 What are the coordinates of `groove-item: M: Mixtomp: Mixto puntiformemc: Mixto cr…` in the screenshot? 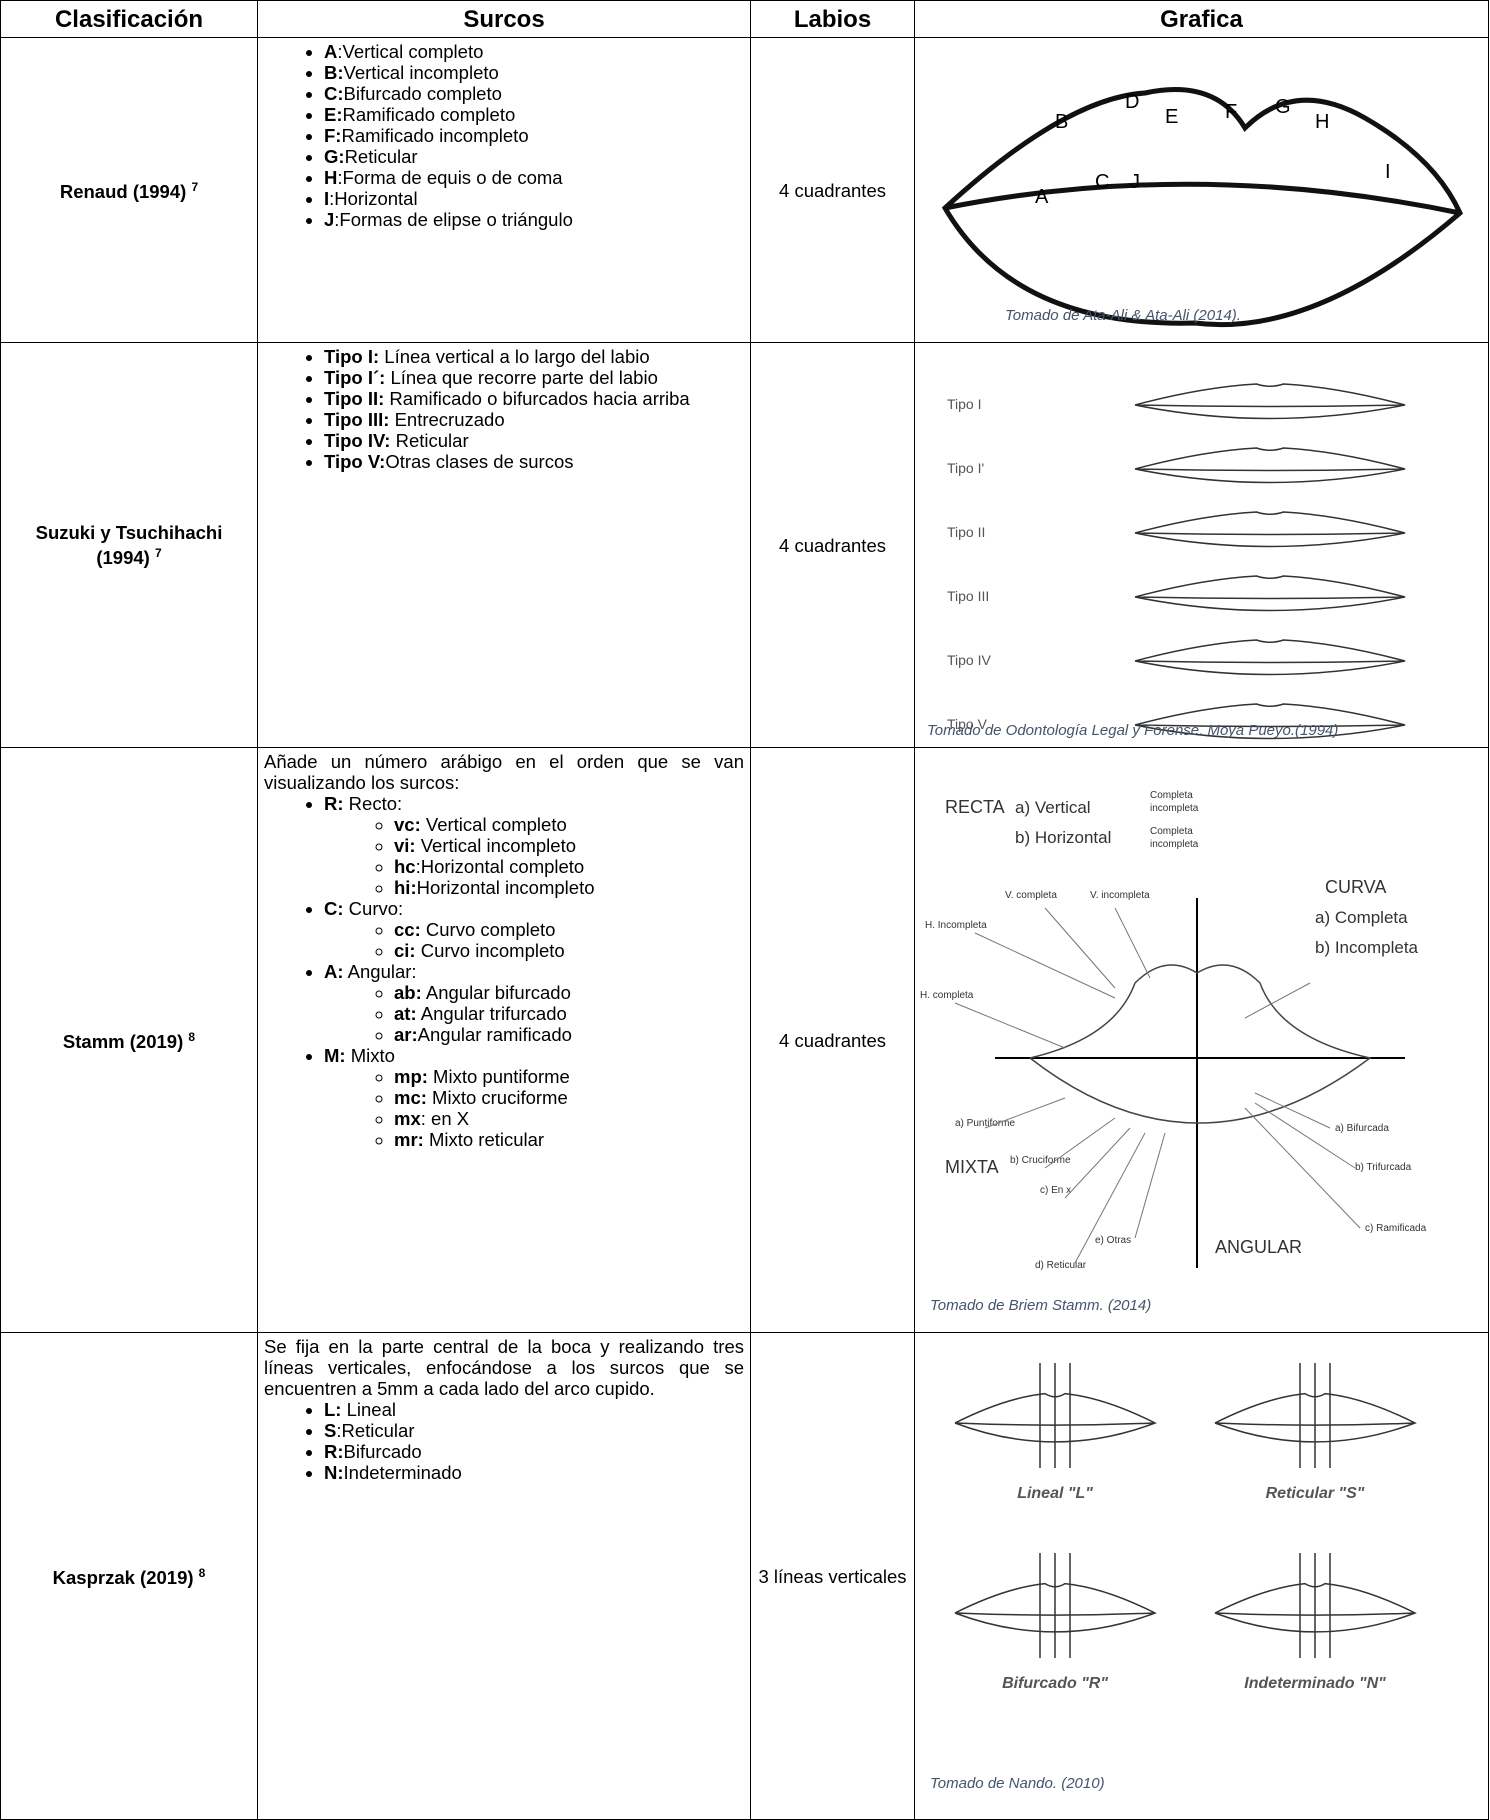 It's located at (534, 1097).